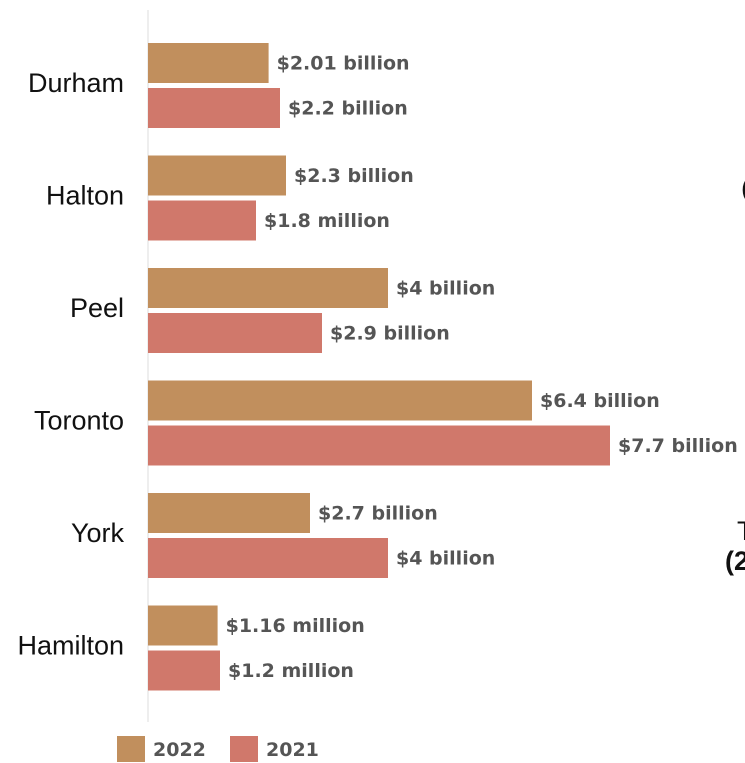 This screenshot has width=745, height=763. I want to click on bar-hamilton-2021, so click(184, 670).